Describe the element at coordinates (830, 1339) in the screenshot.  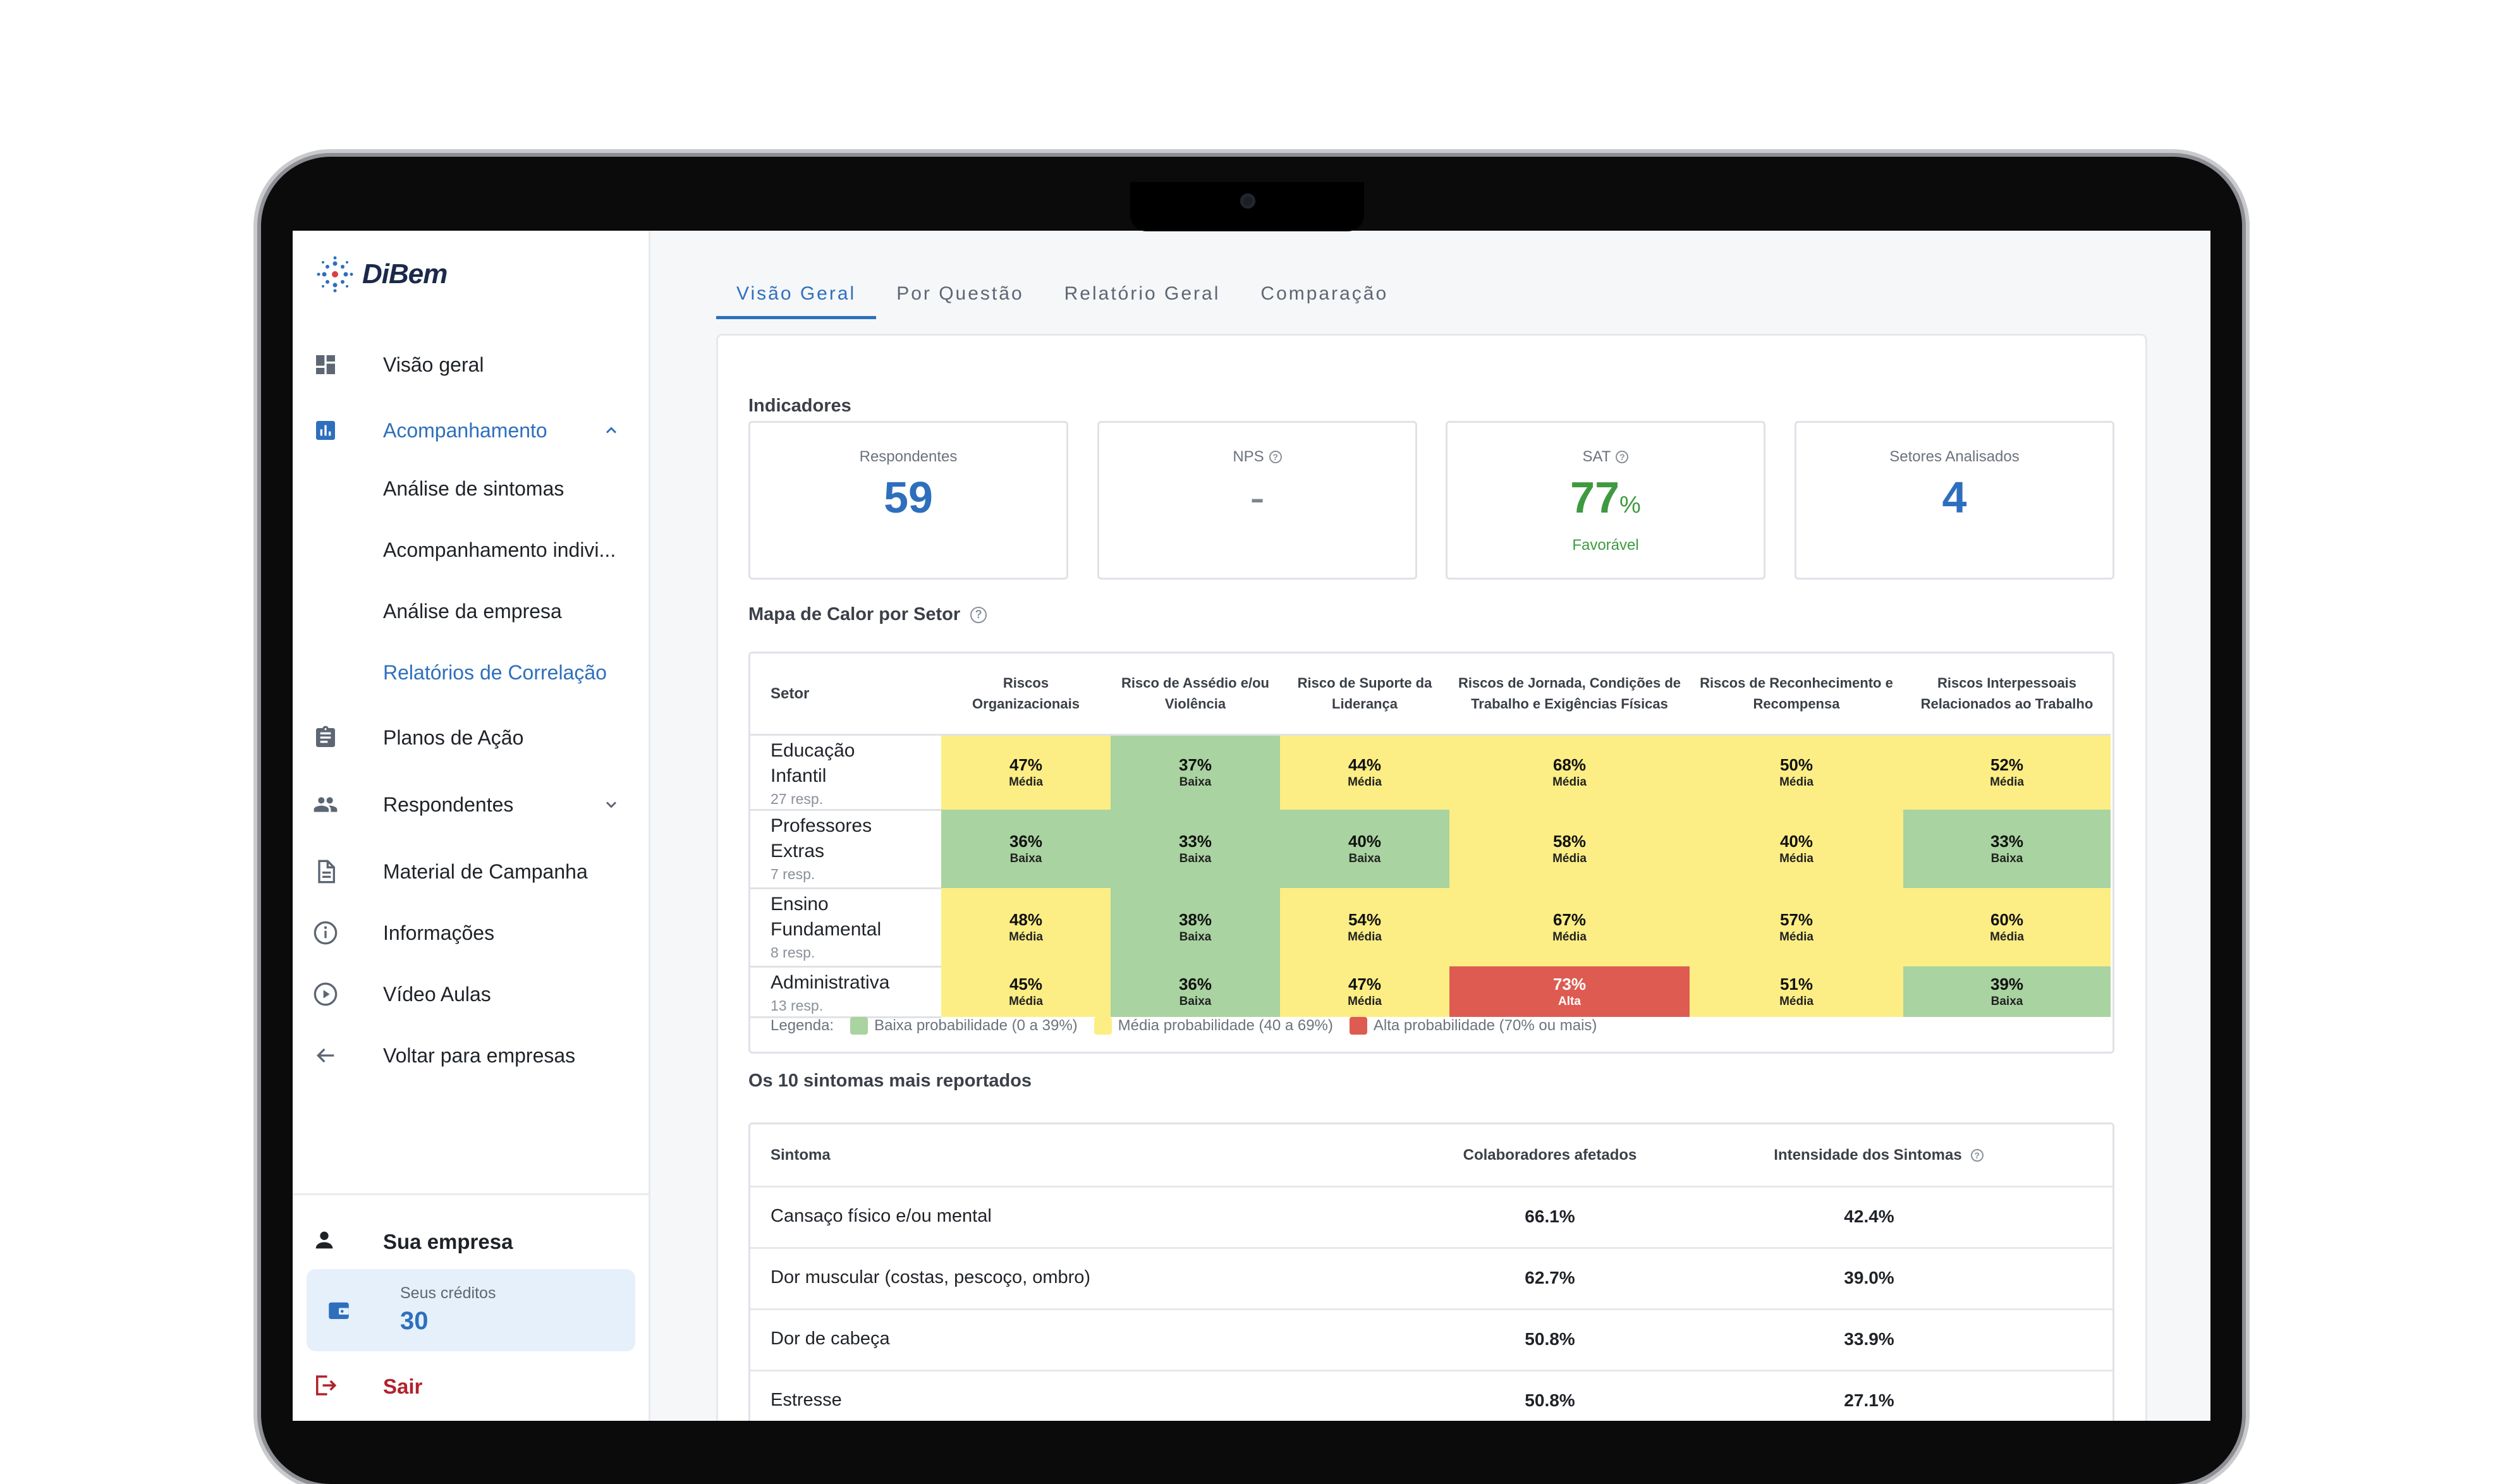
I see `symptom-name: Dor de cabeça` at that location.